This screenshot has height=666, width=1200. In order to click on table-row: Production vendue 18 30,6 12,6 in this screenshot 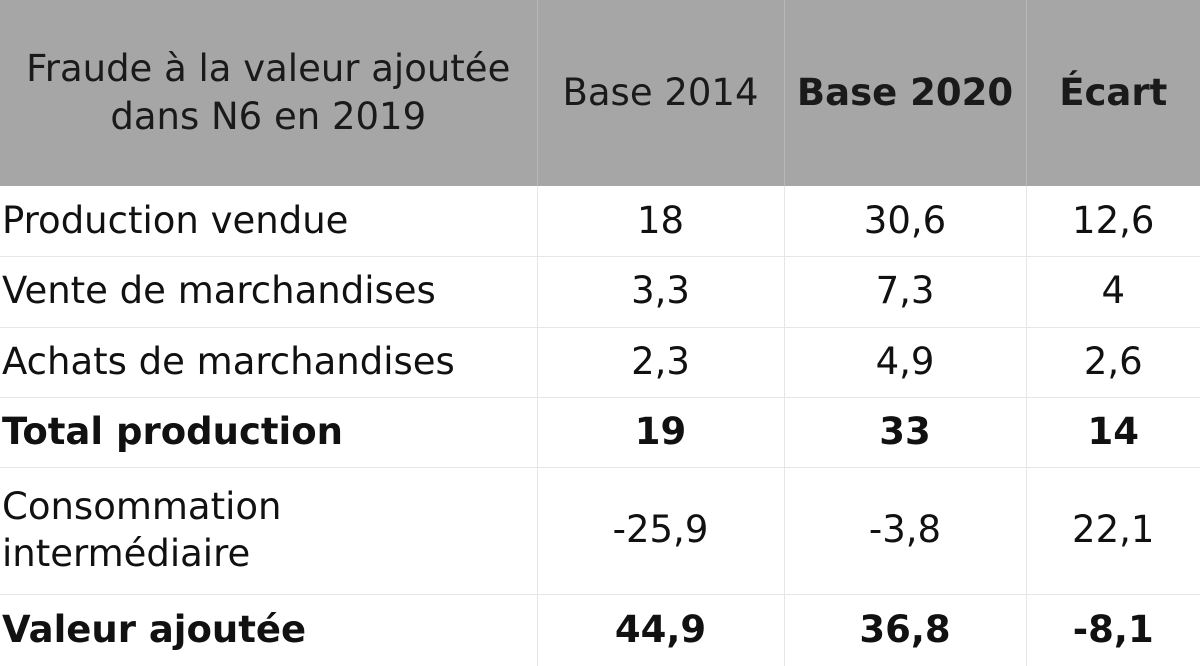, I will do `click(600, 221)`.